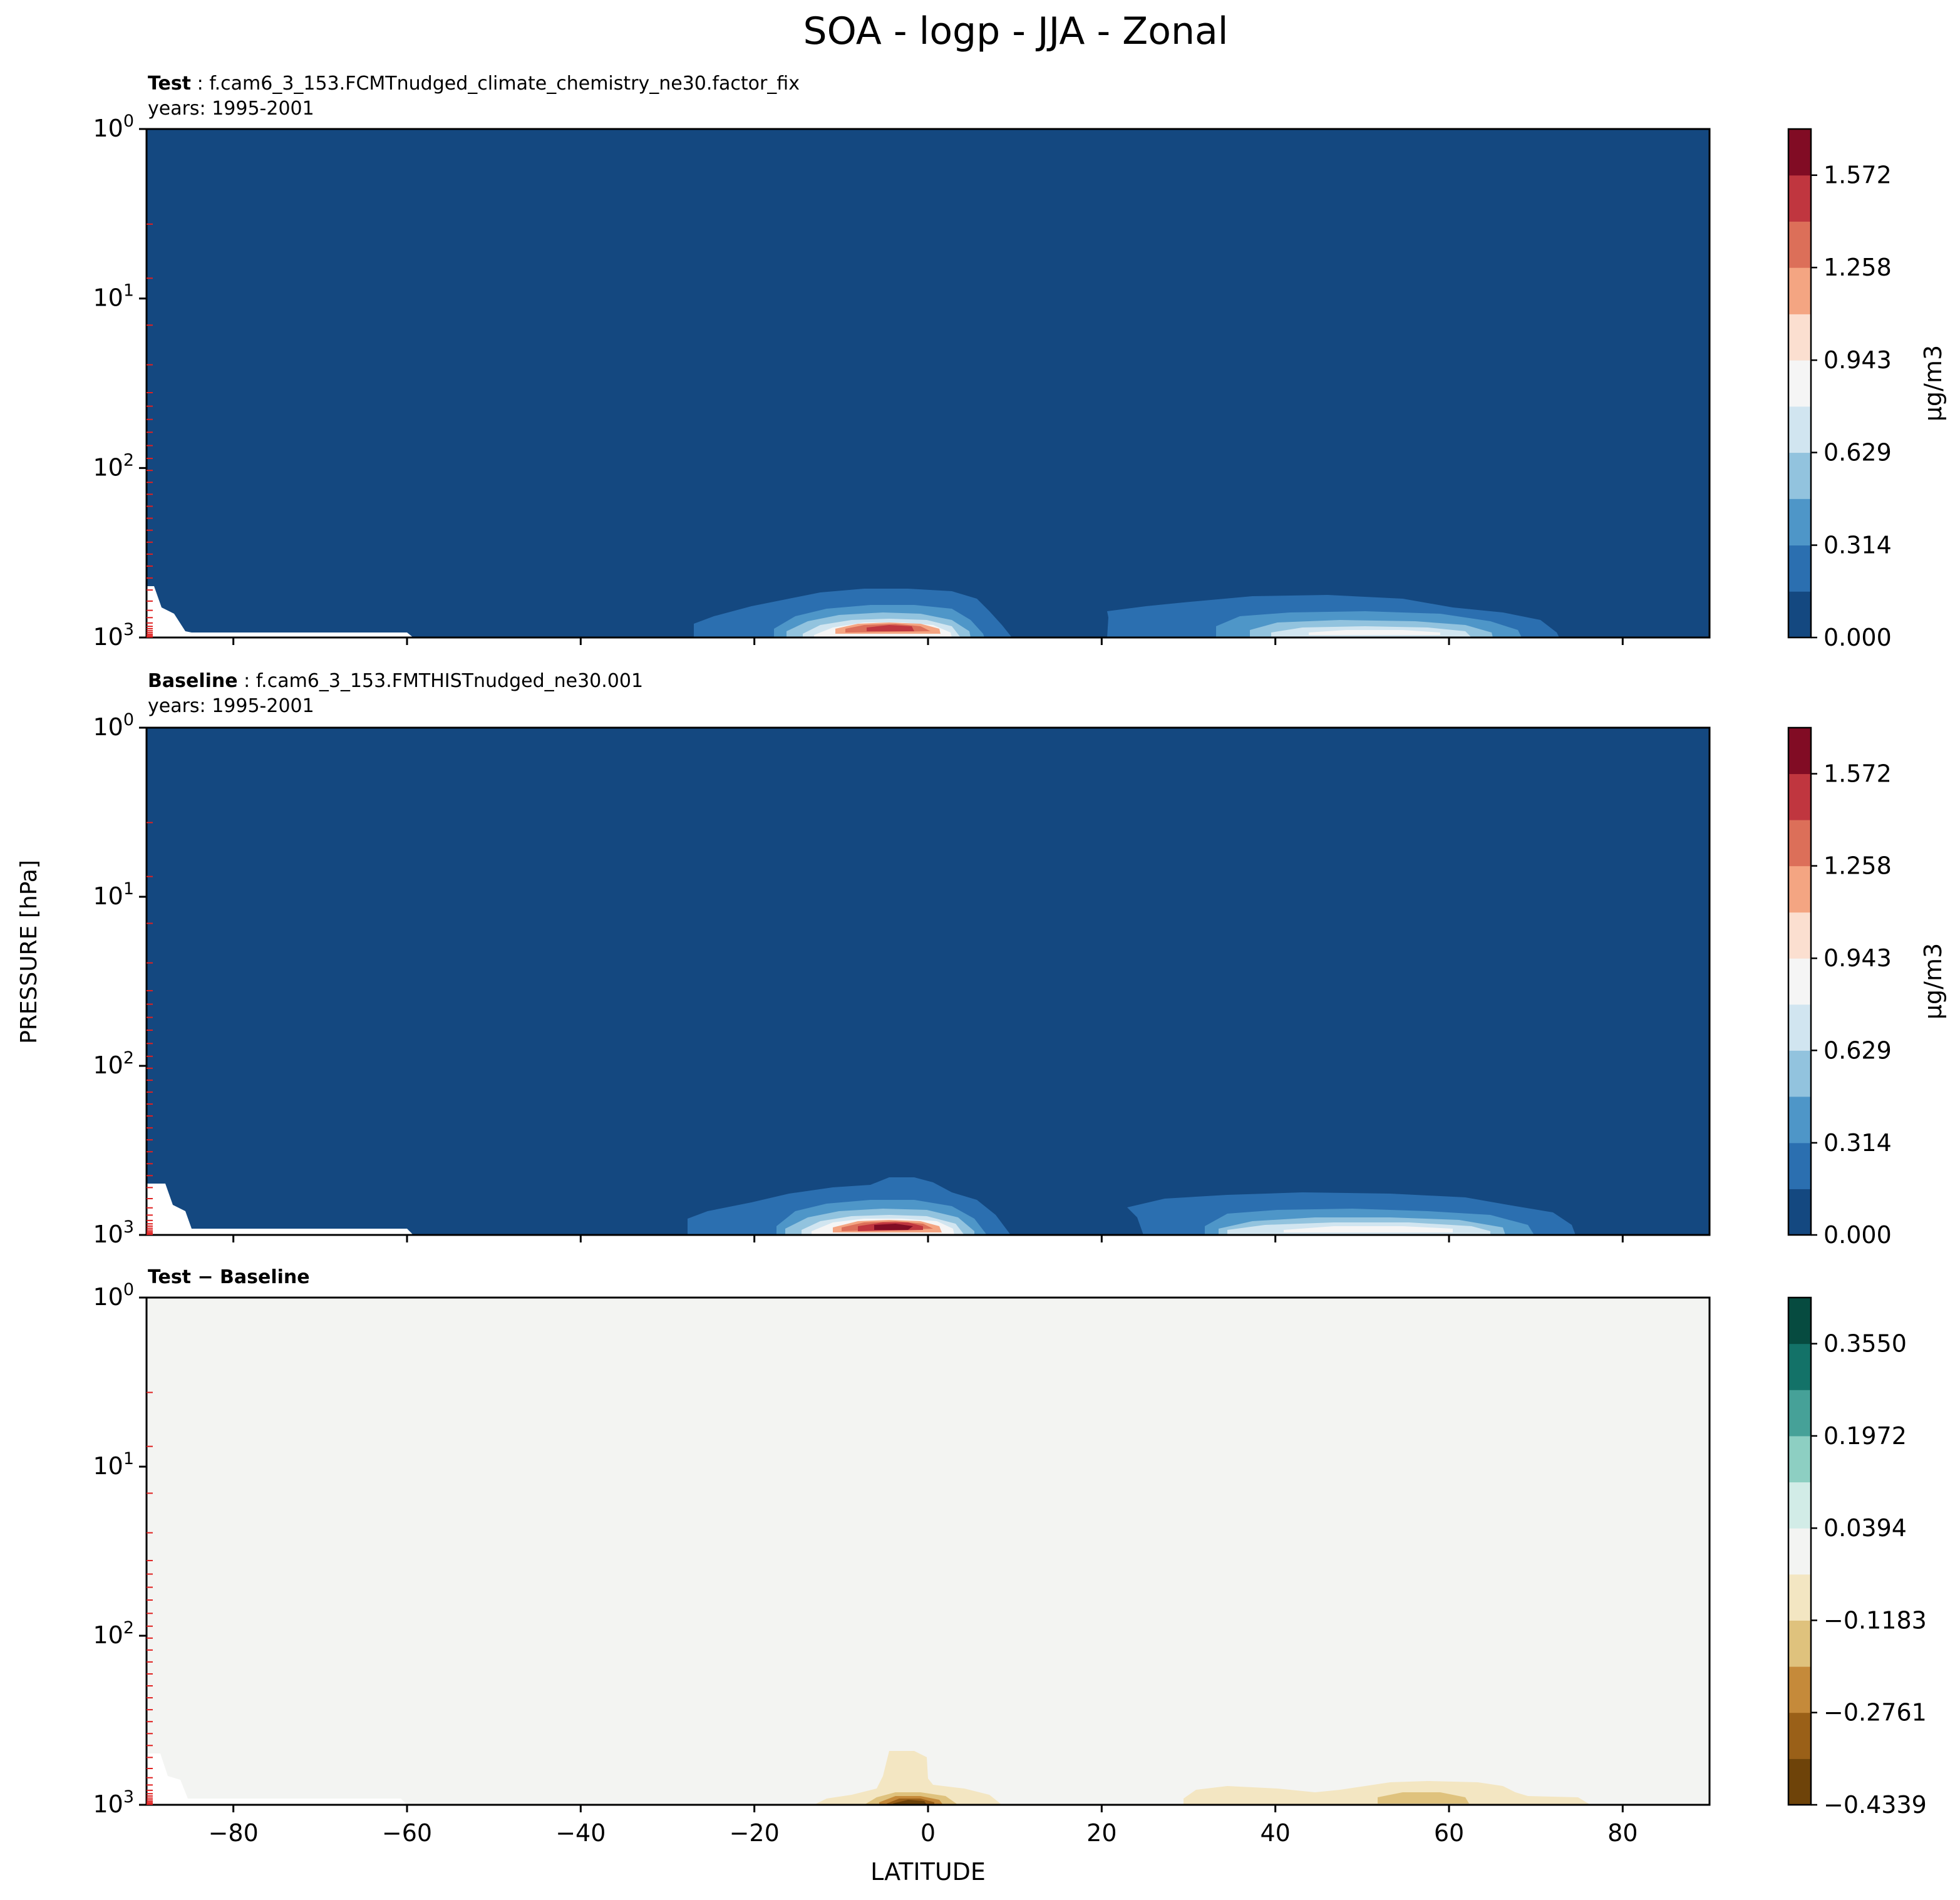  Describe the element at coordinates (113, 725) in the screenshot. I see `panel-1-ytick-label-0: 10⁰` at that location.